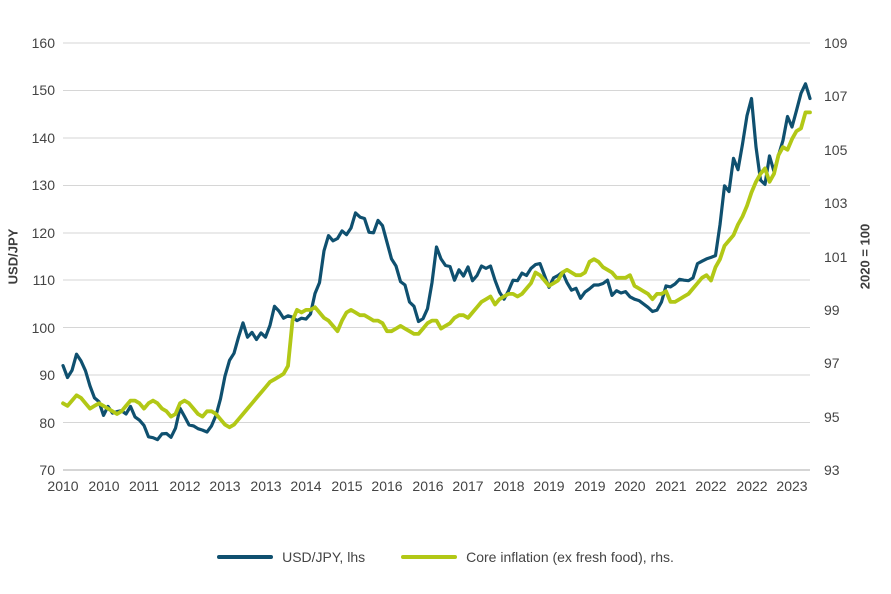 This screenshot has width=891, height=594. Describe the element at coordinates (792, 486) in the screenshot. I see `x-axis-tick-label: 2023` at that location.